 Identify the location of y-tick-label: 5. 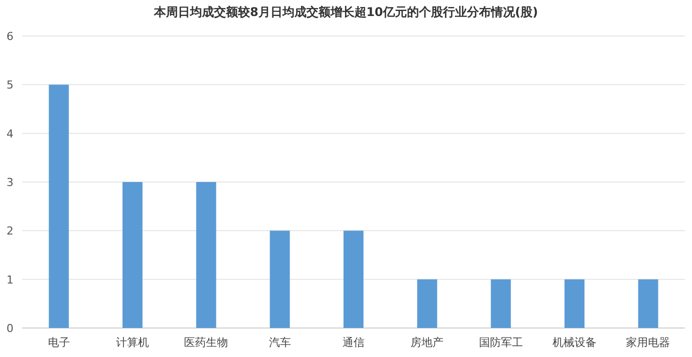
(10, 85).